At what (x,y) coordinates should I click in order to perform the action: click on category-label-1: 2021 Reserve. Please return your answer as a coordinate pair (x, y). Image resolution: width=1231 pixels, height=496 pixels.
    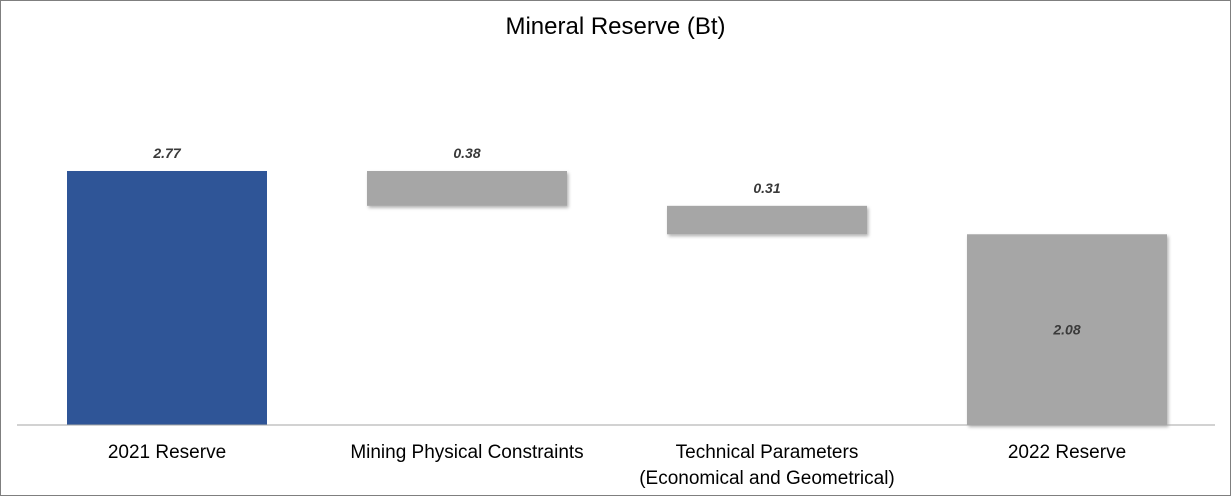
    Looking at the image, I should click on (167, 452).